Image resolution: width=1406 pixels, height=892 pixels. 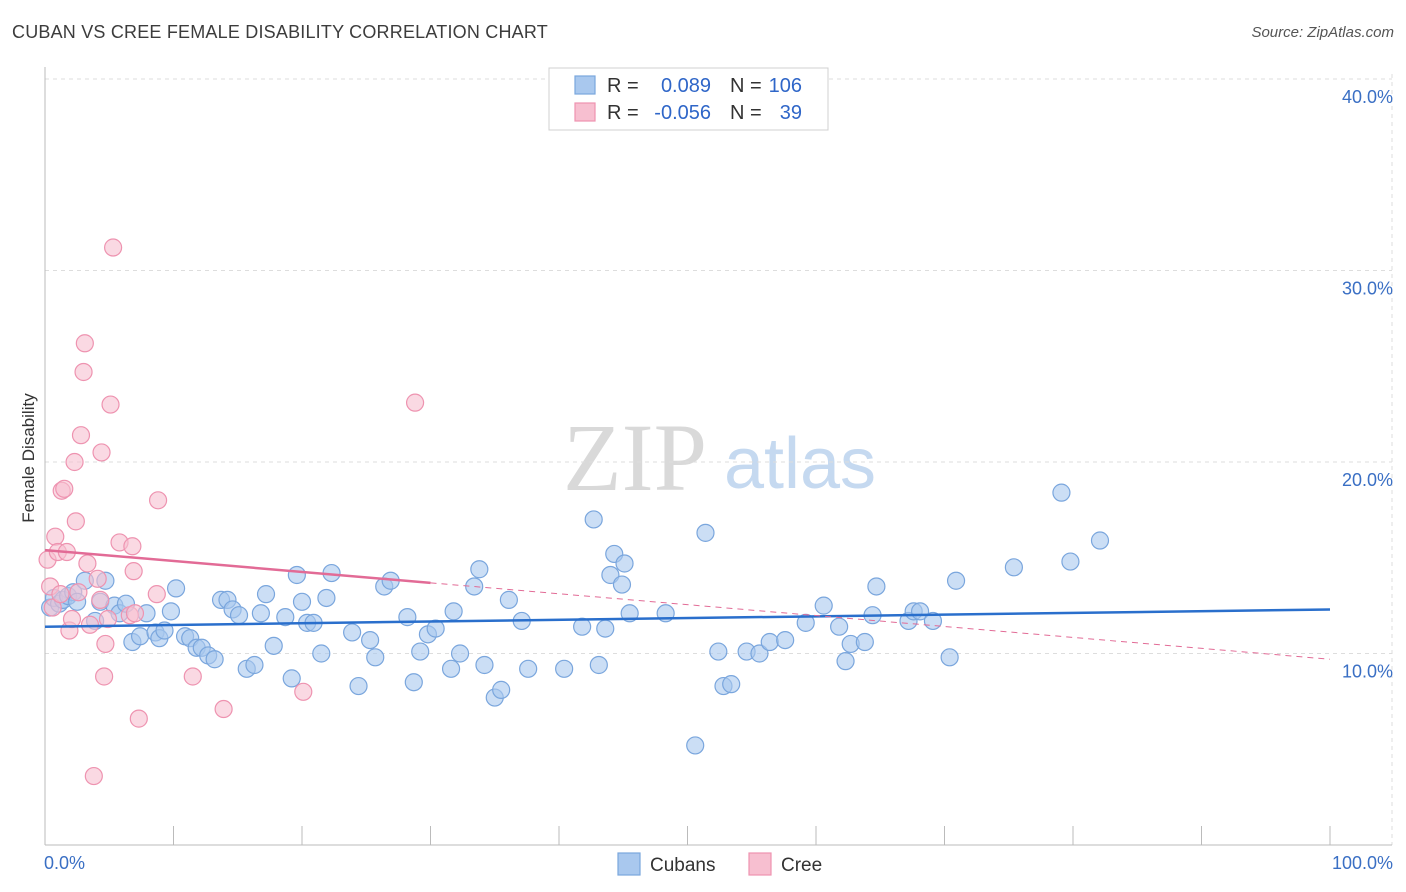 I want to click on trend-lines, so click(x=687, y=604).